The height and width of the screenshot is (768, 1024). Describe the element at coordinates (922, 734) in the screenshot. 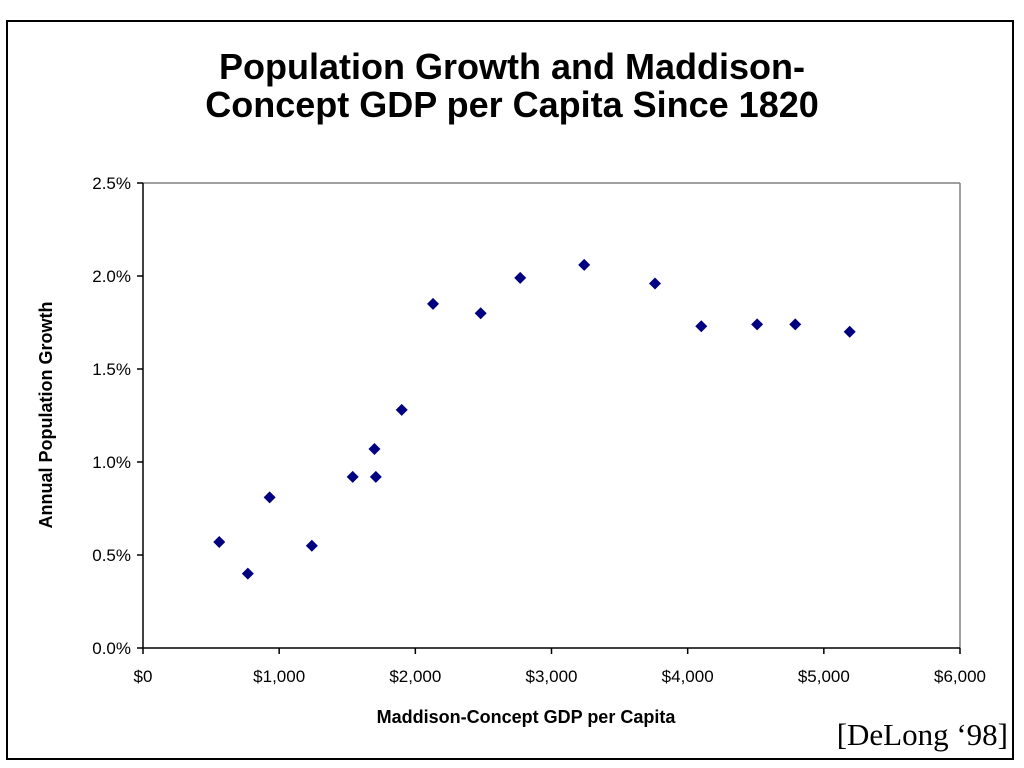

I see `source-credit: [DeLong ‘98]` at that location.